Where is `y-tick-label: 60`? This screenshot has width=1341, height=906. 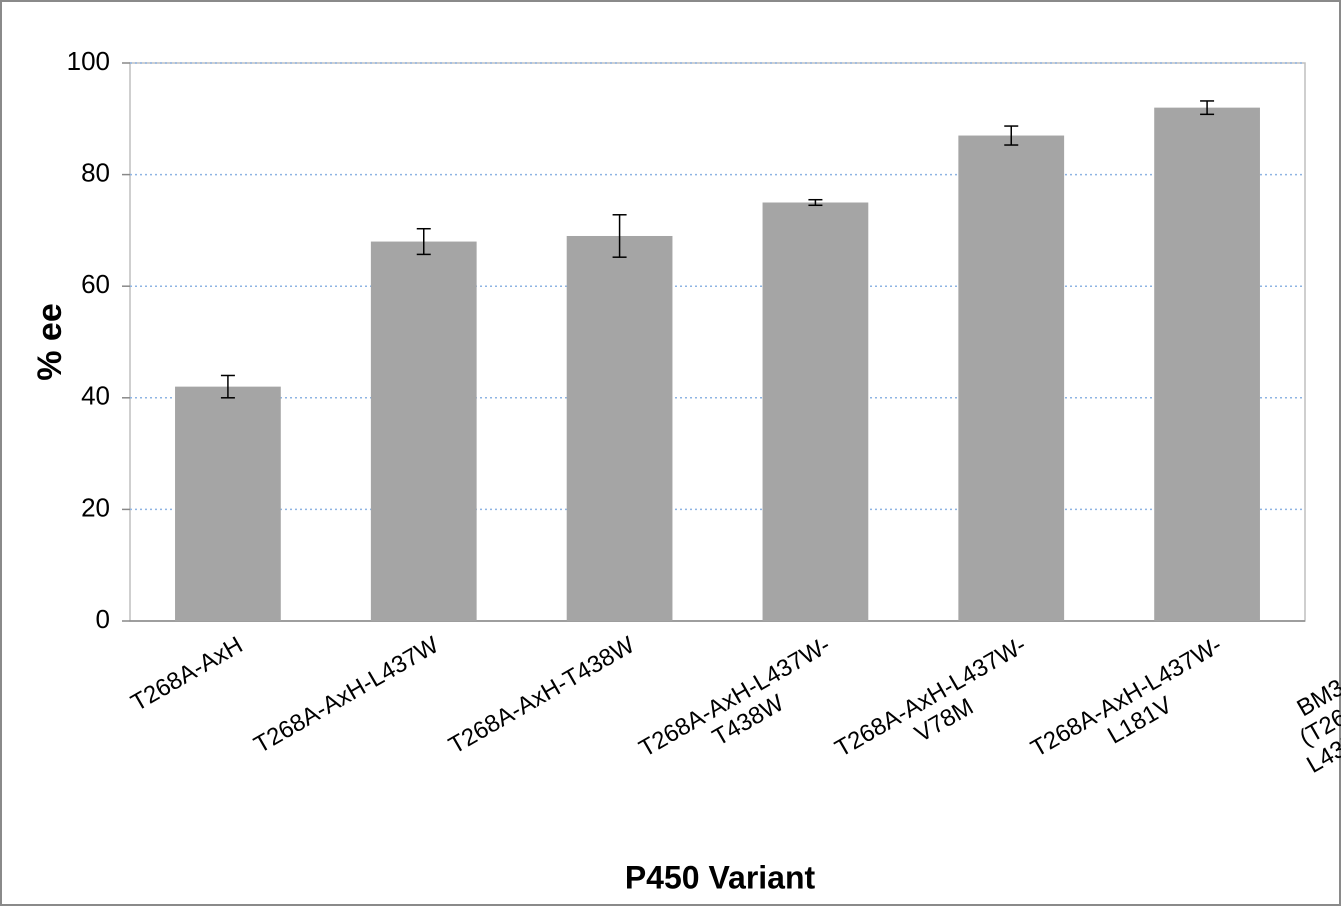 y-tick-label: 60 is located at coordinates (95, 284).